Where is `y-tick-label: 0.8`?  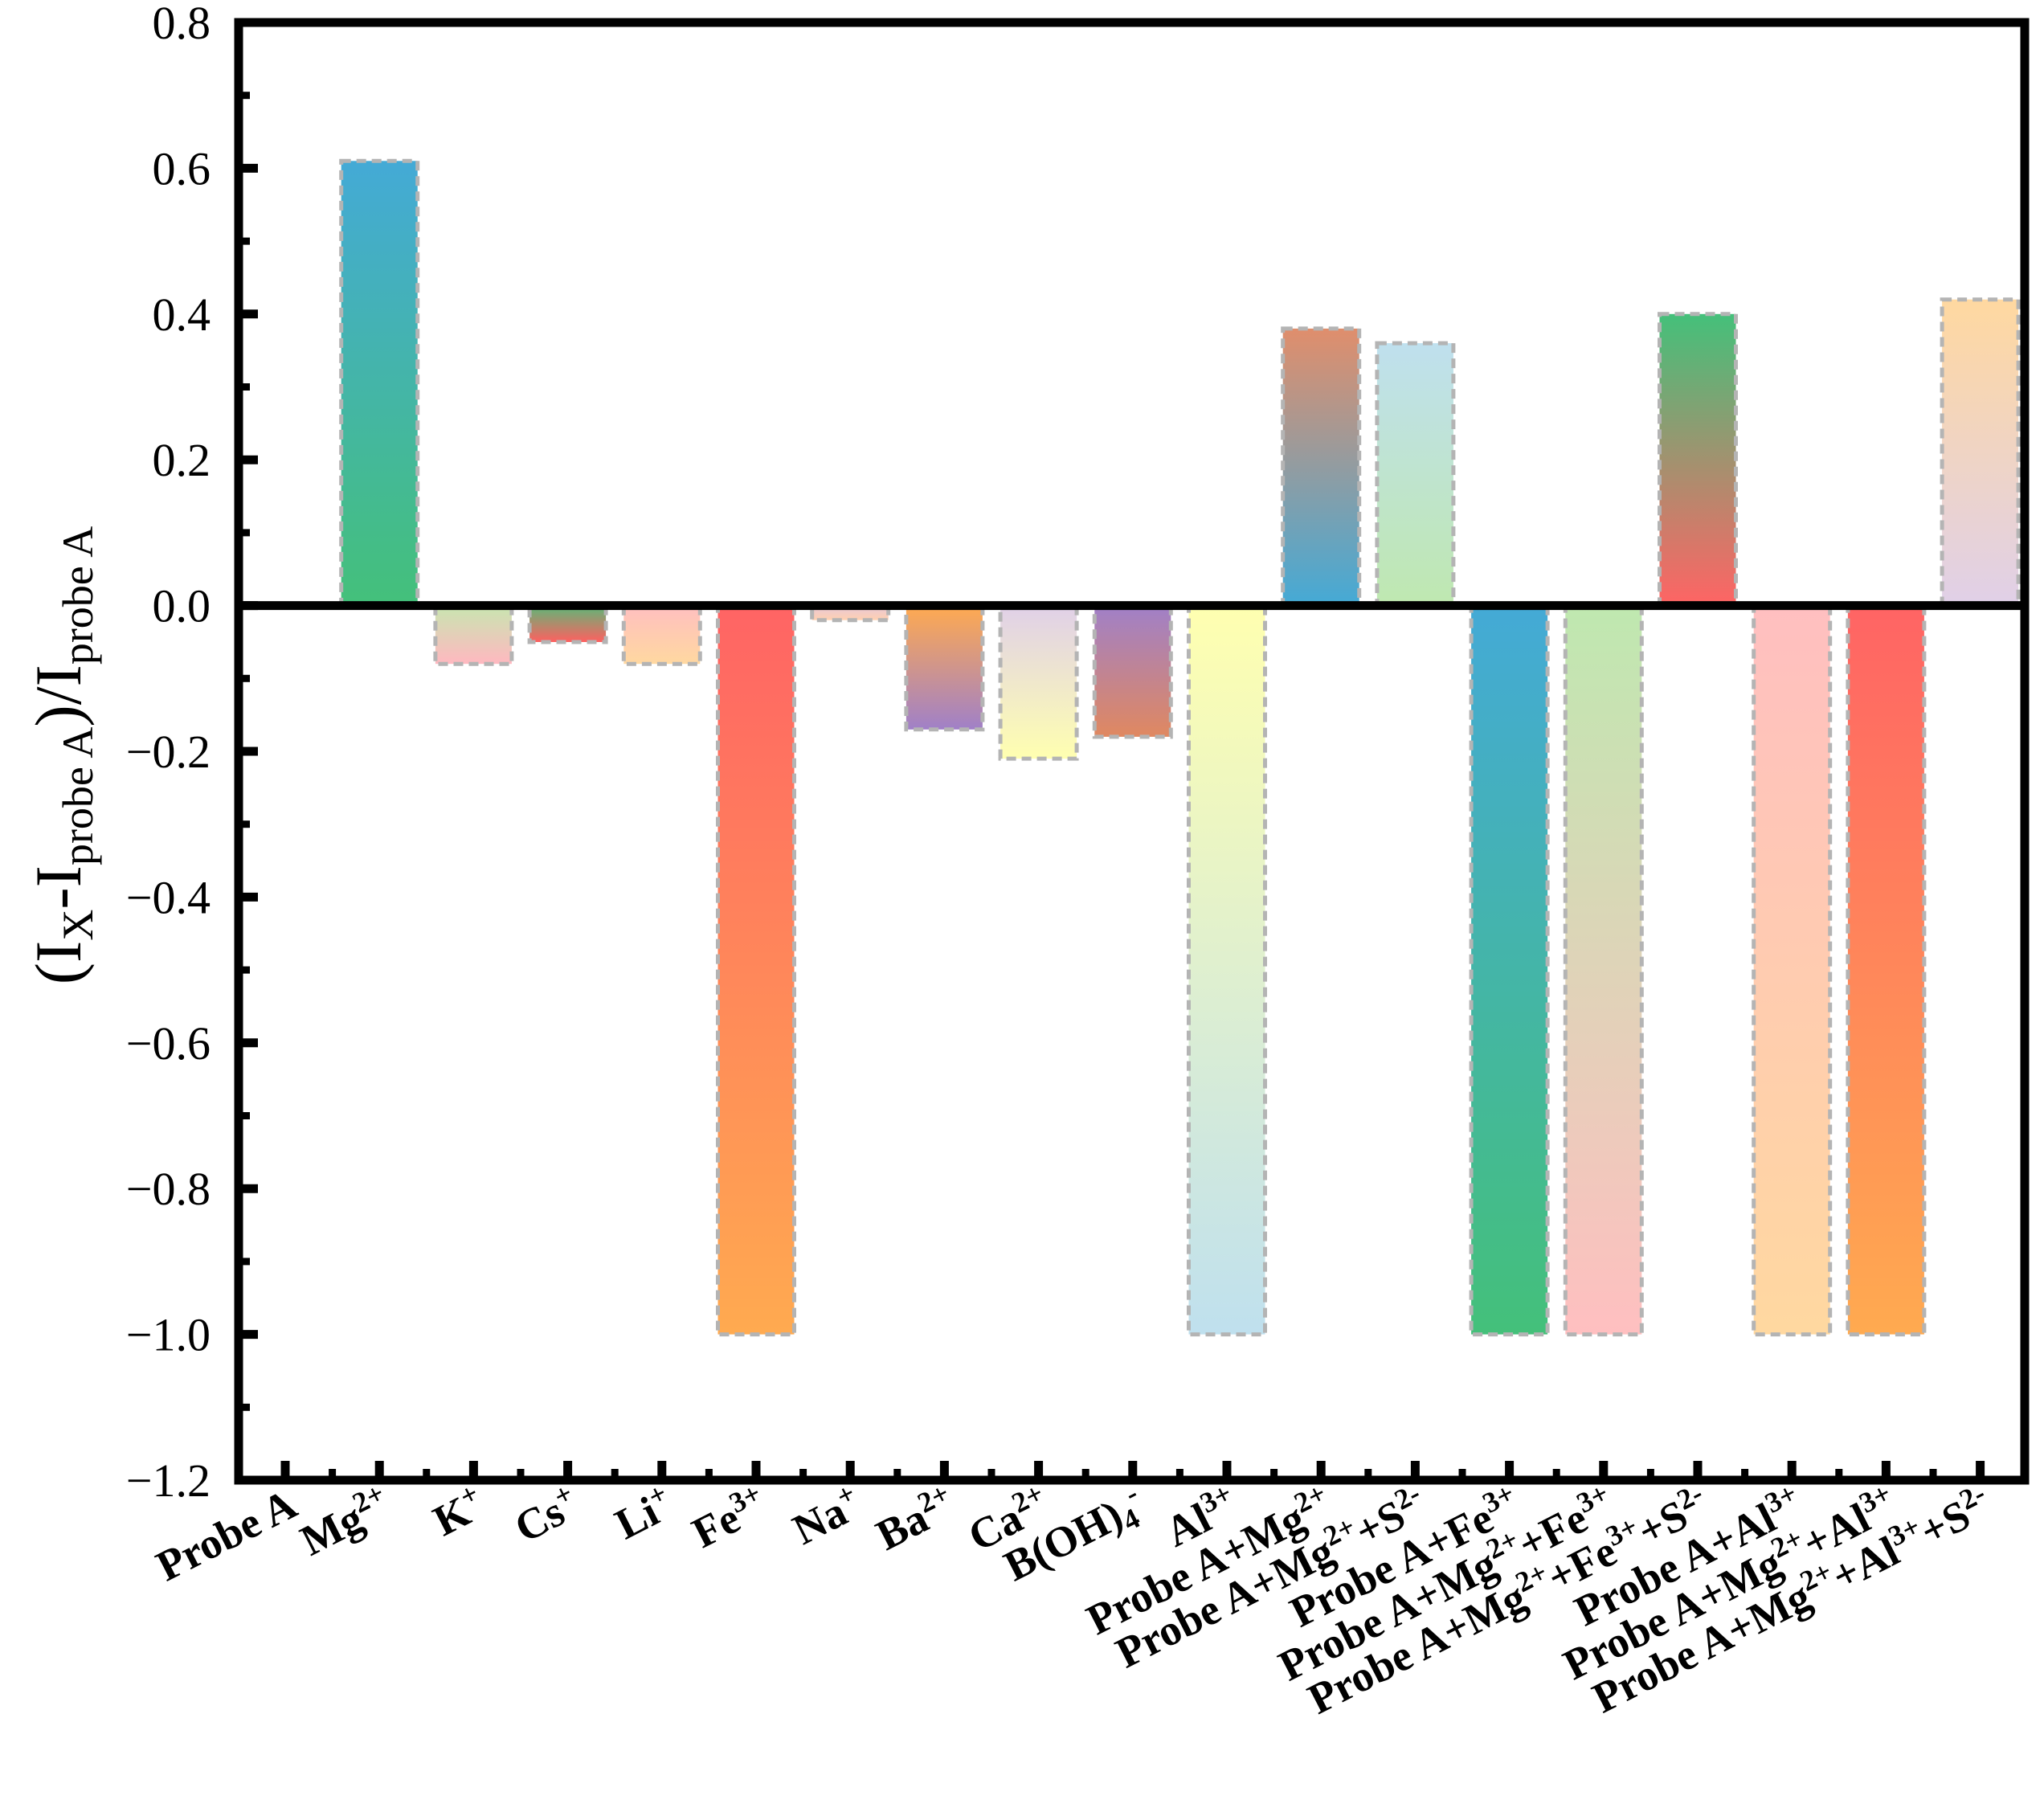
y-tick-label: 0.8 is located at coordinates (182, 24).